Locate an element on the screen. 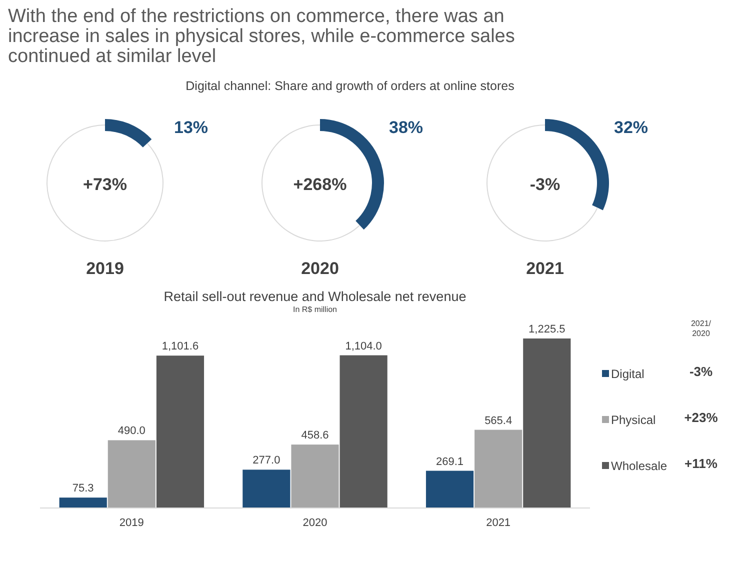  data-label: 13% is located at coordinates (191, 127).